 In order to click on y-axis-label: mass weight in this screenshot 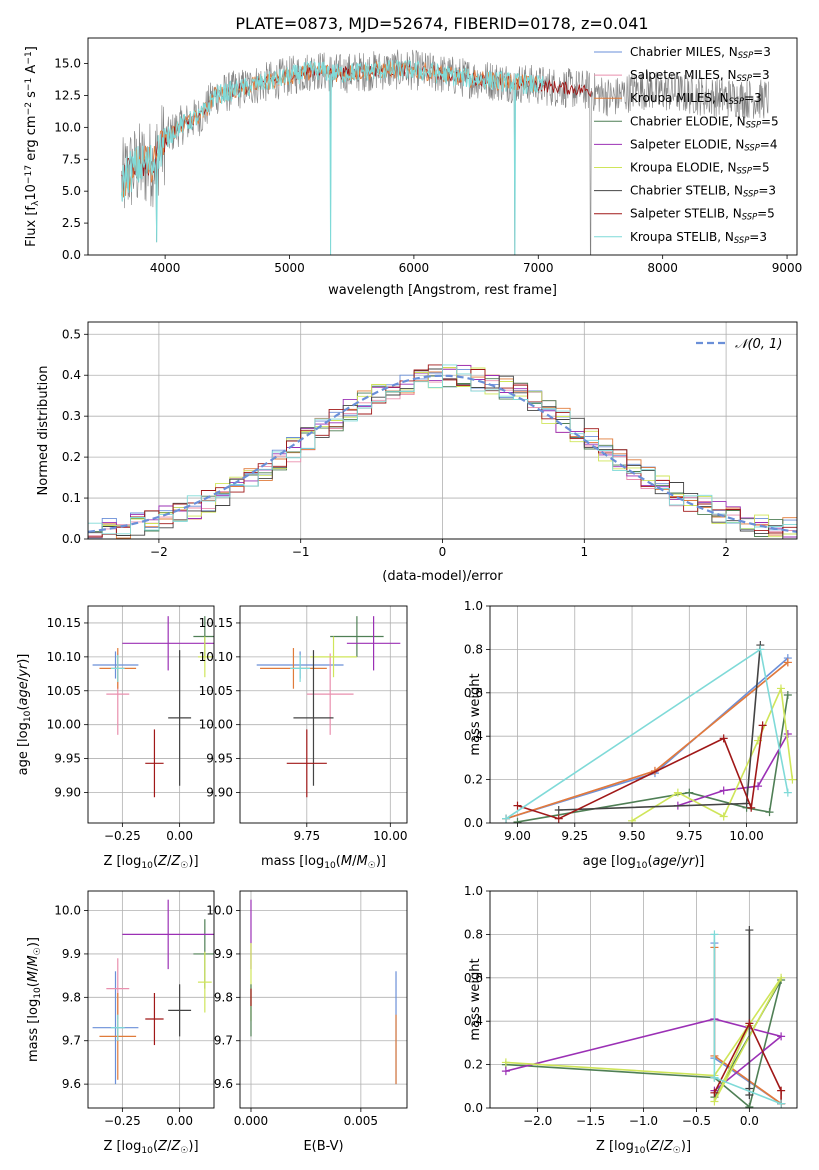, I will do `click(475, 999)`.